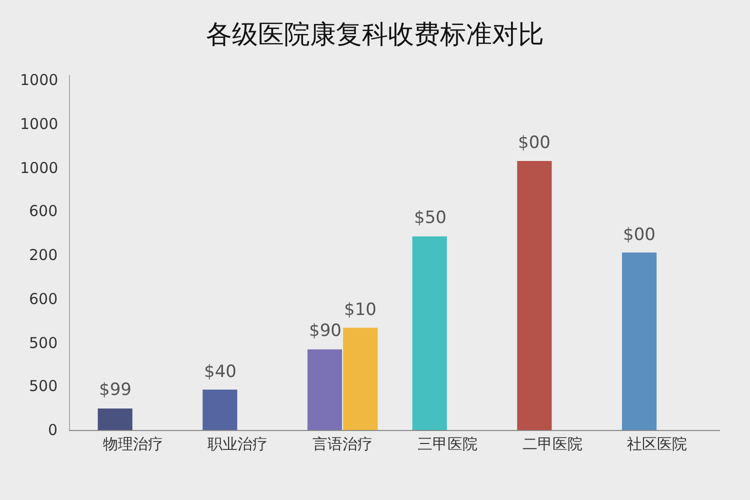 The image size is (750, 500). Describe the element at coordinates (657, 444) in the screenshot. I see `x-tick-label: 社区医院` at that location.